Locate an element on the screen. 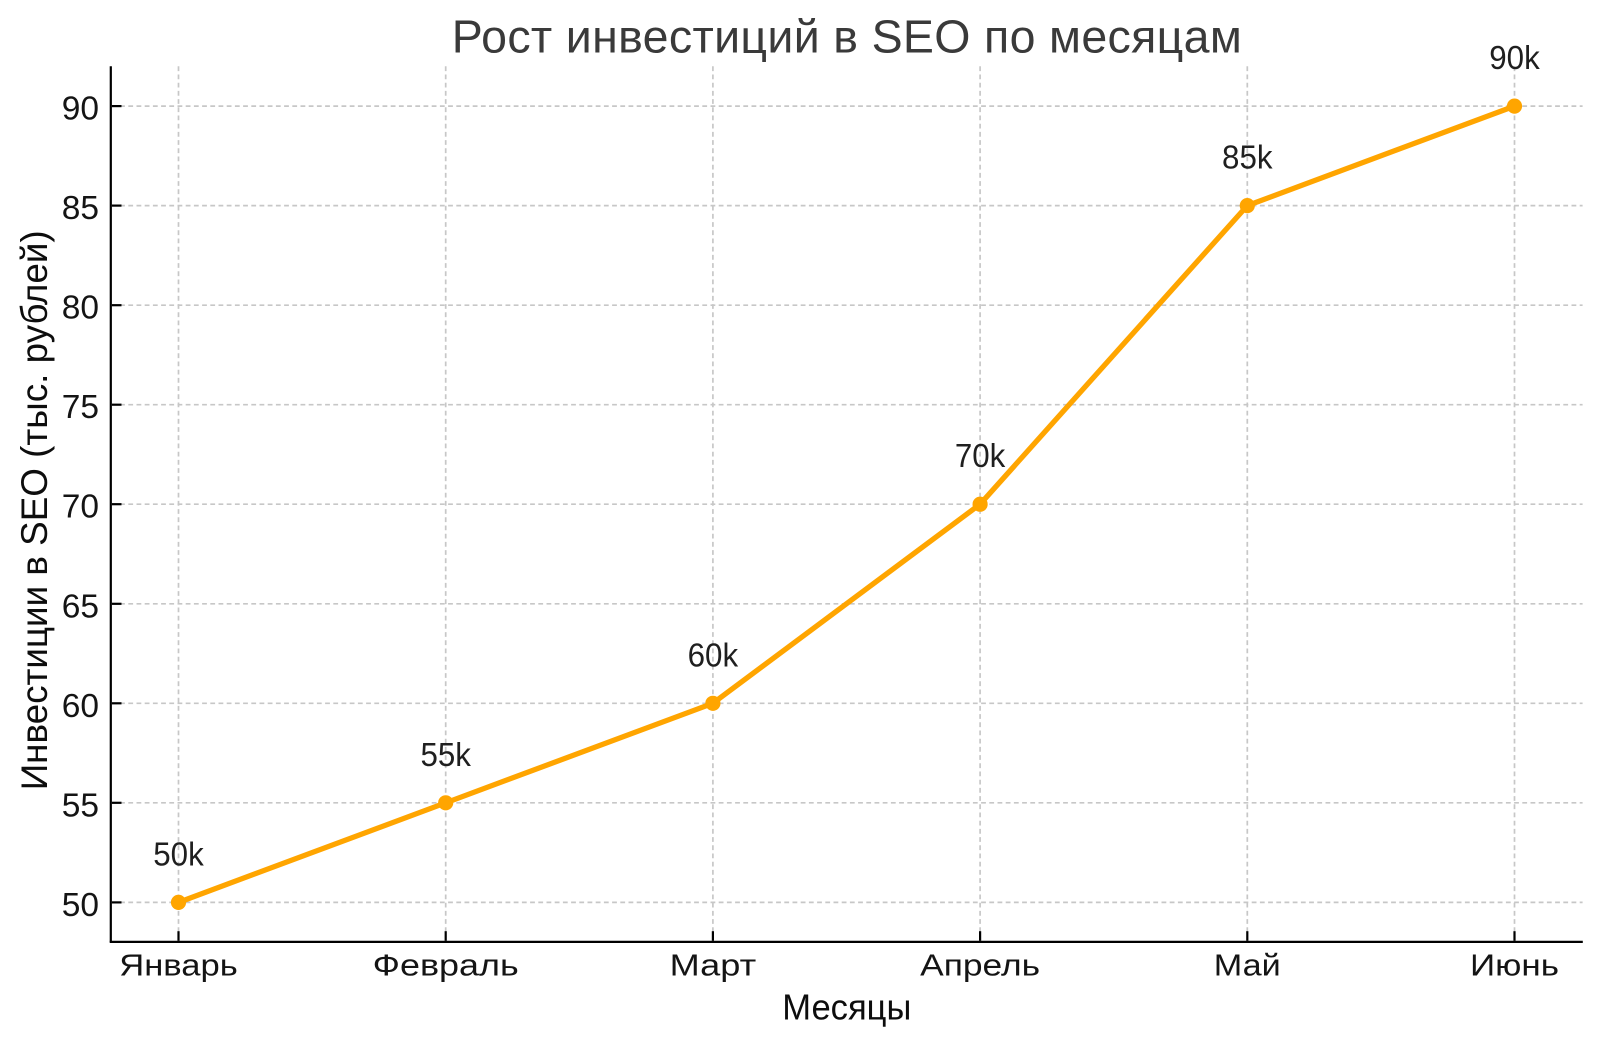  svg-text: 70k is located at coordinates (980, 455).